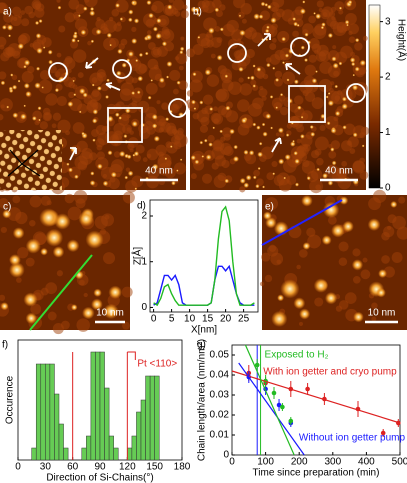  What do you see at coordinates (316, 473) in the screenshot?
I see `x-axis-label: Time since preparation (min)` at bounding box center [316, 473].